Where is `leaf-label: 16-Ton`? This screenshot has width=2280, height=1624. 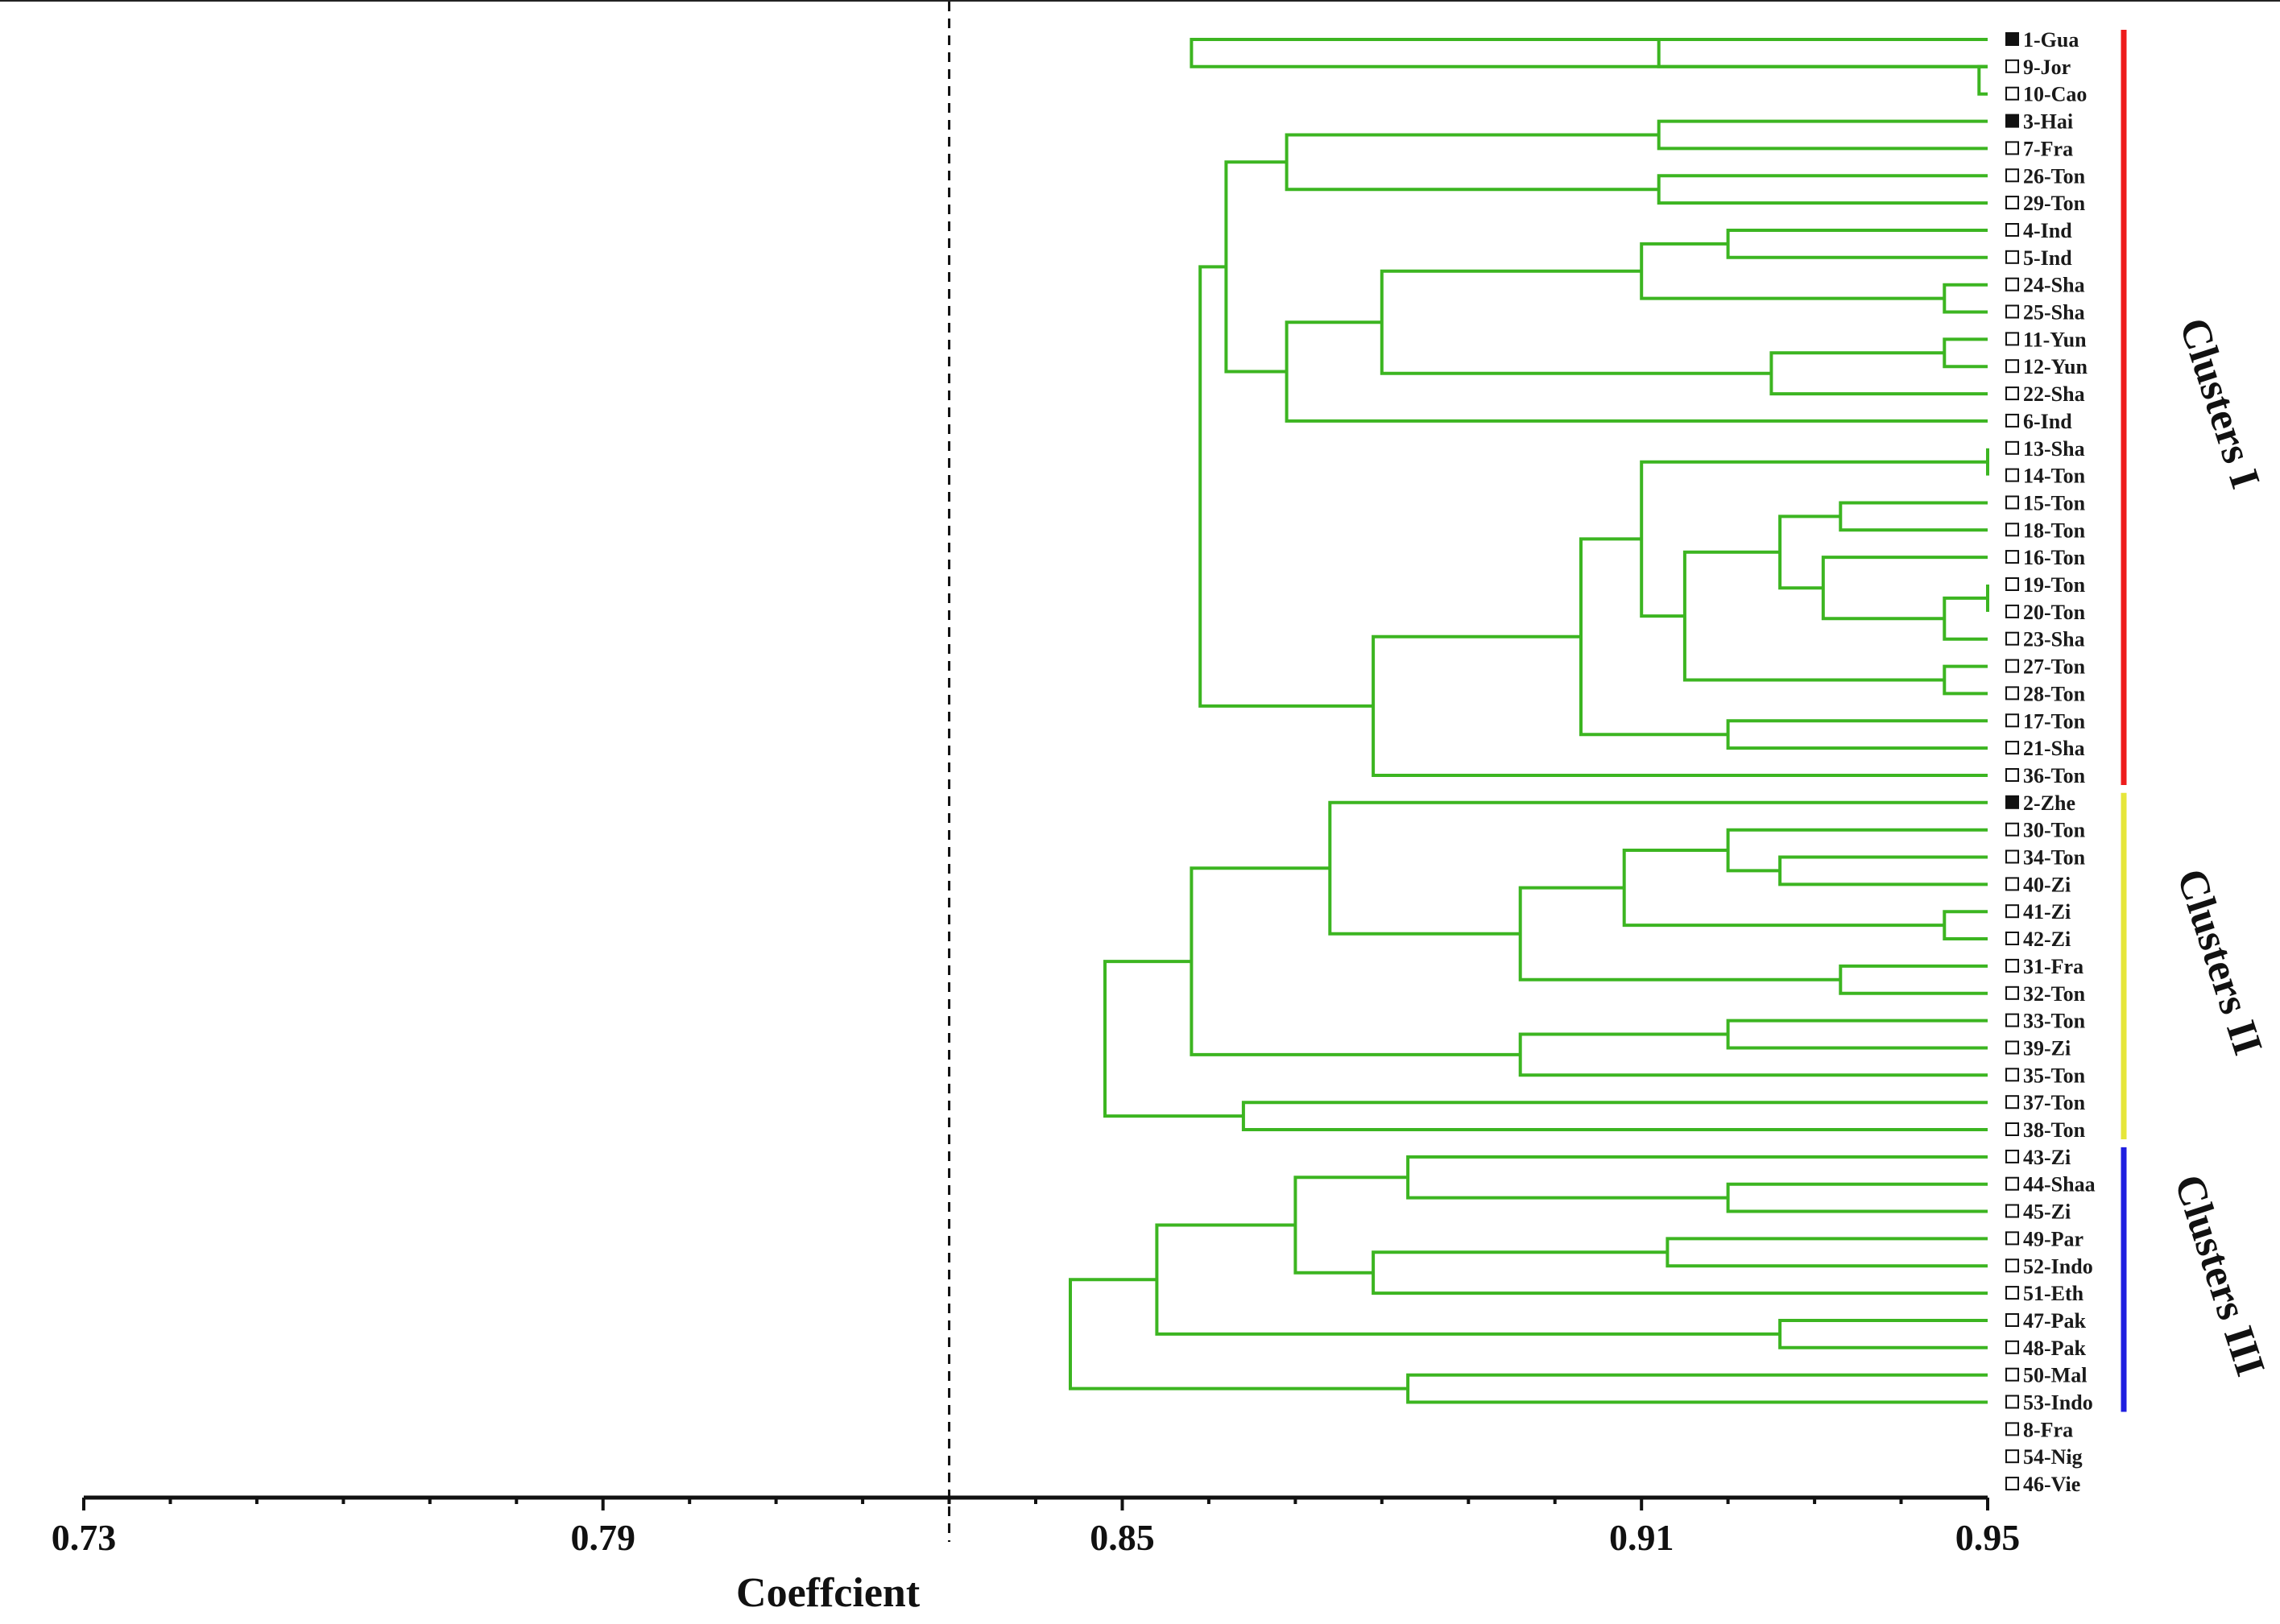 leaf-label: 16-Ton is located at coordinates (2054, 557).